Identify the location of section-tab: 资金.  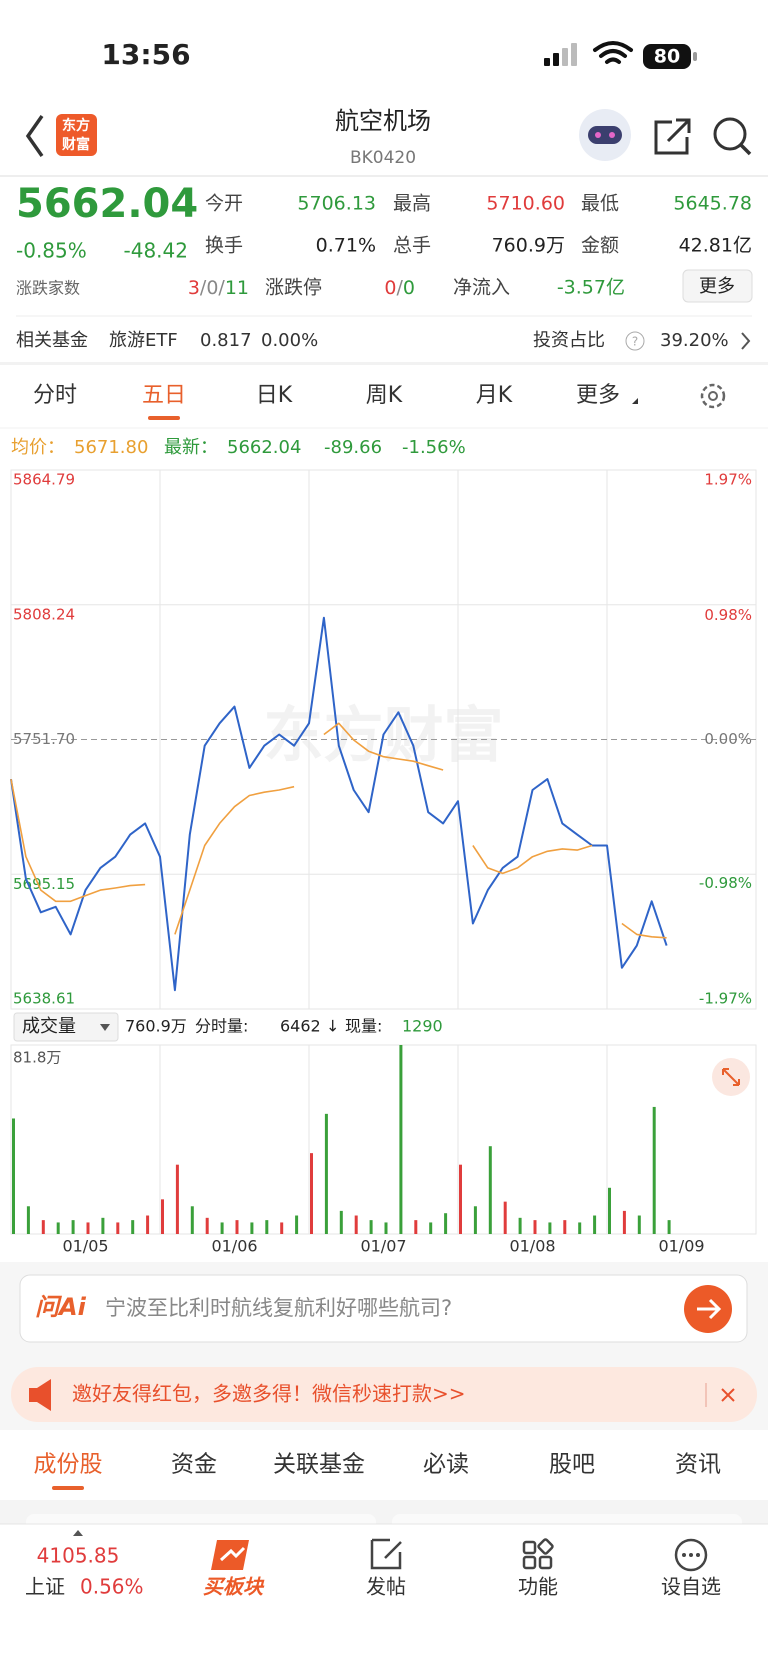
(194, 1465).